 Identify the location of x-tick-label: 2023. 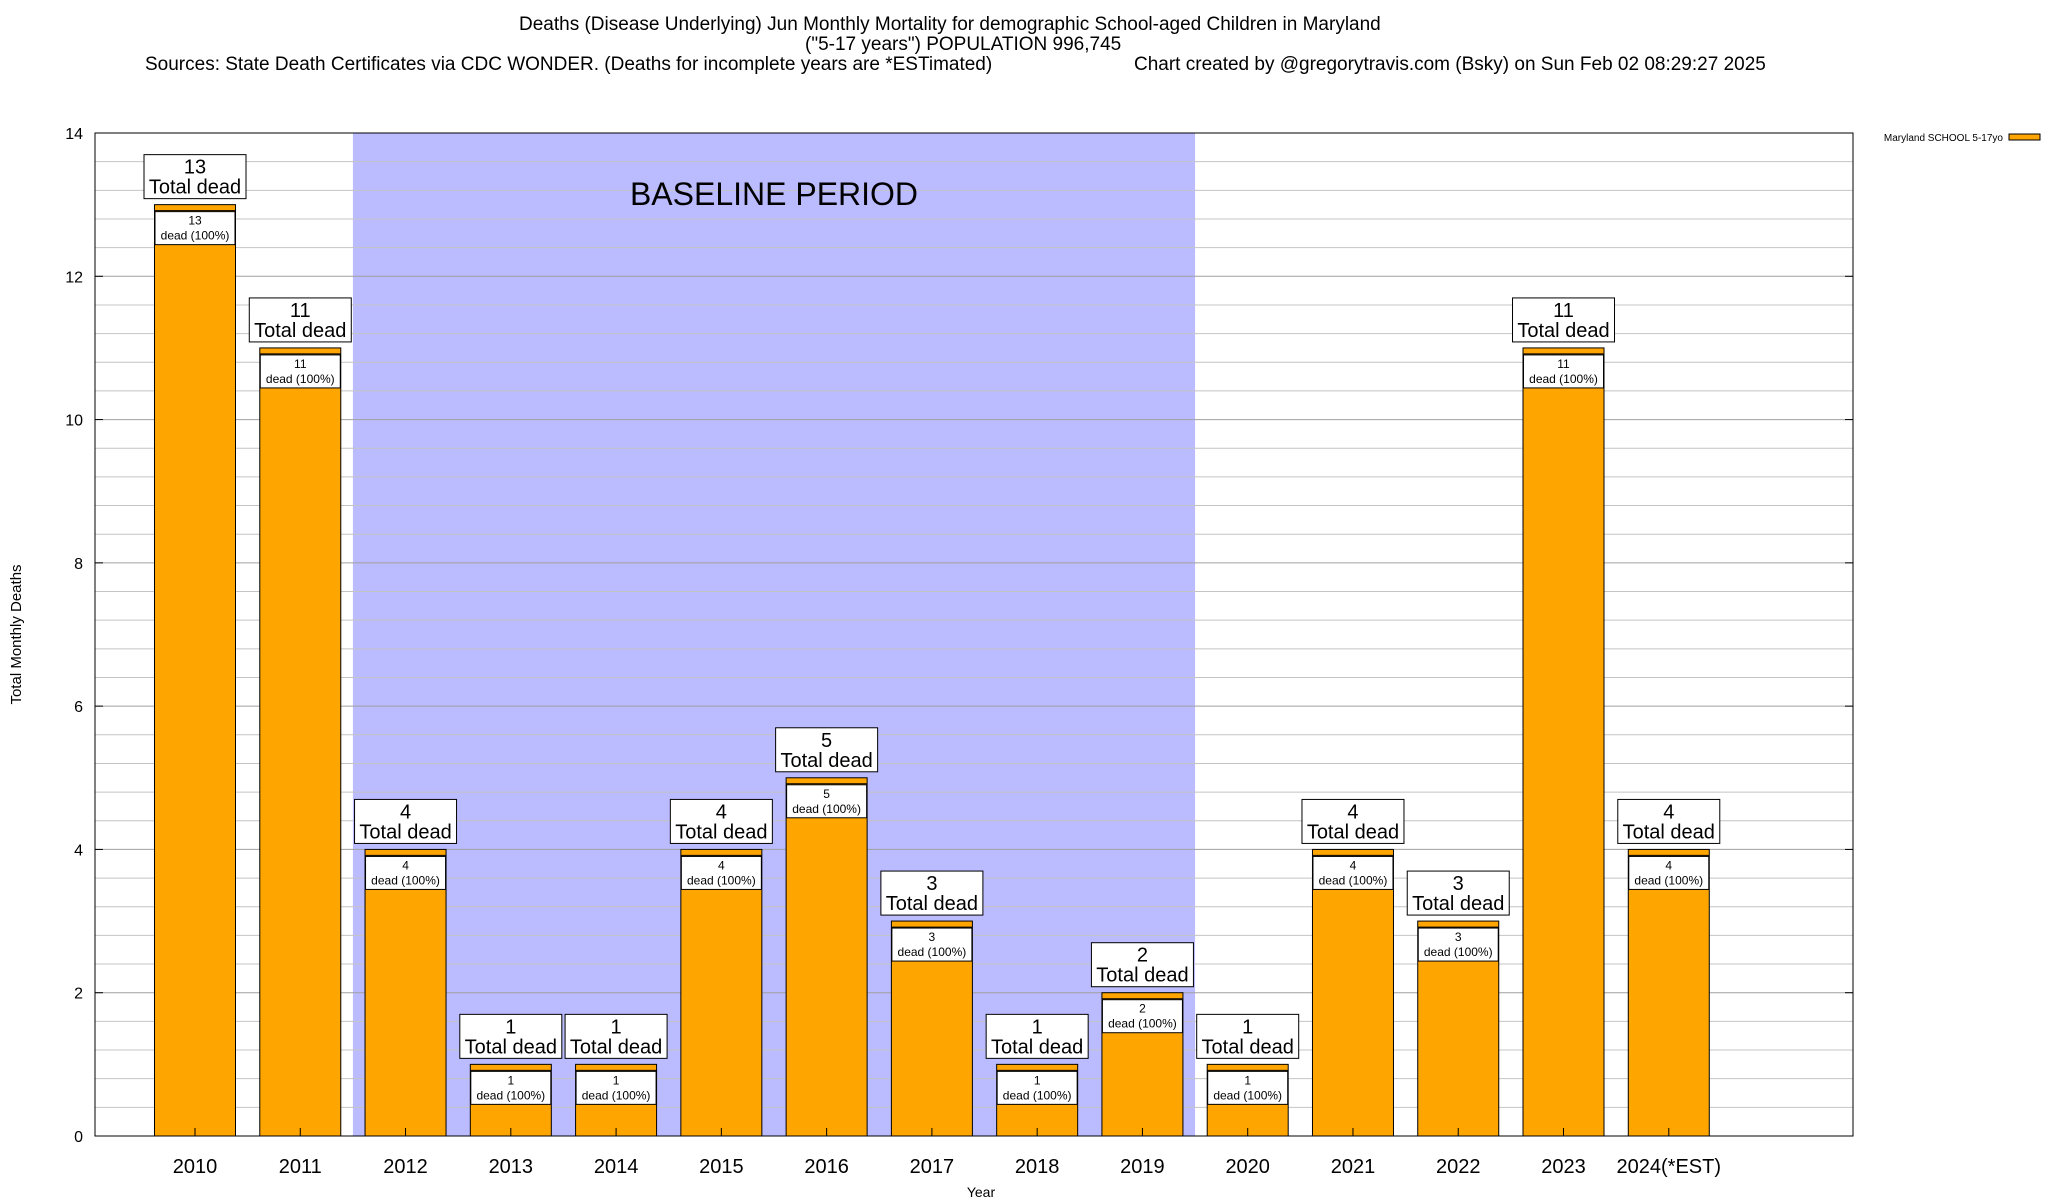
(1563, 1167).